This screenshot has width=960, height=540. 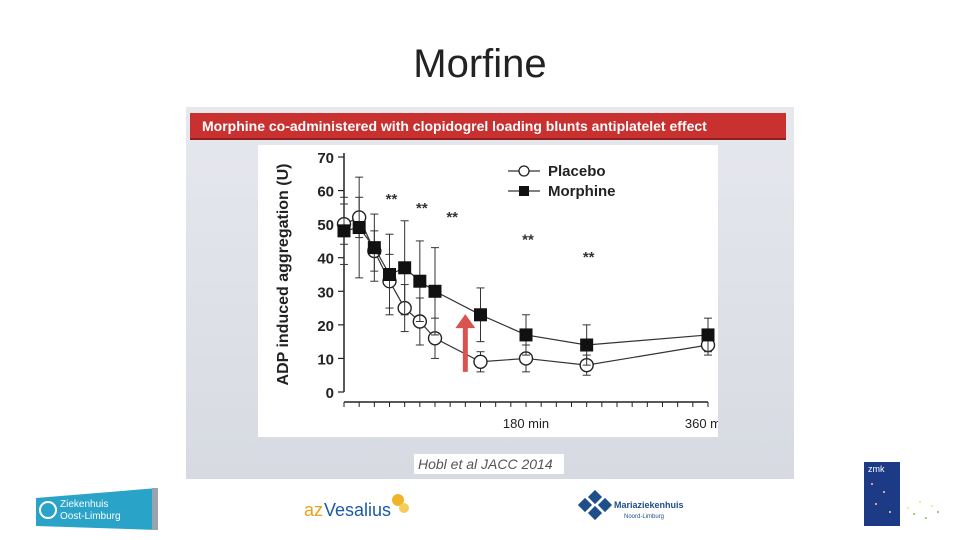 I want to click on zmk-text: zmk, so click(x=876, y=469).